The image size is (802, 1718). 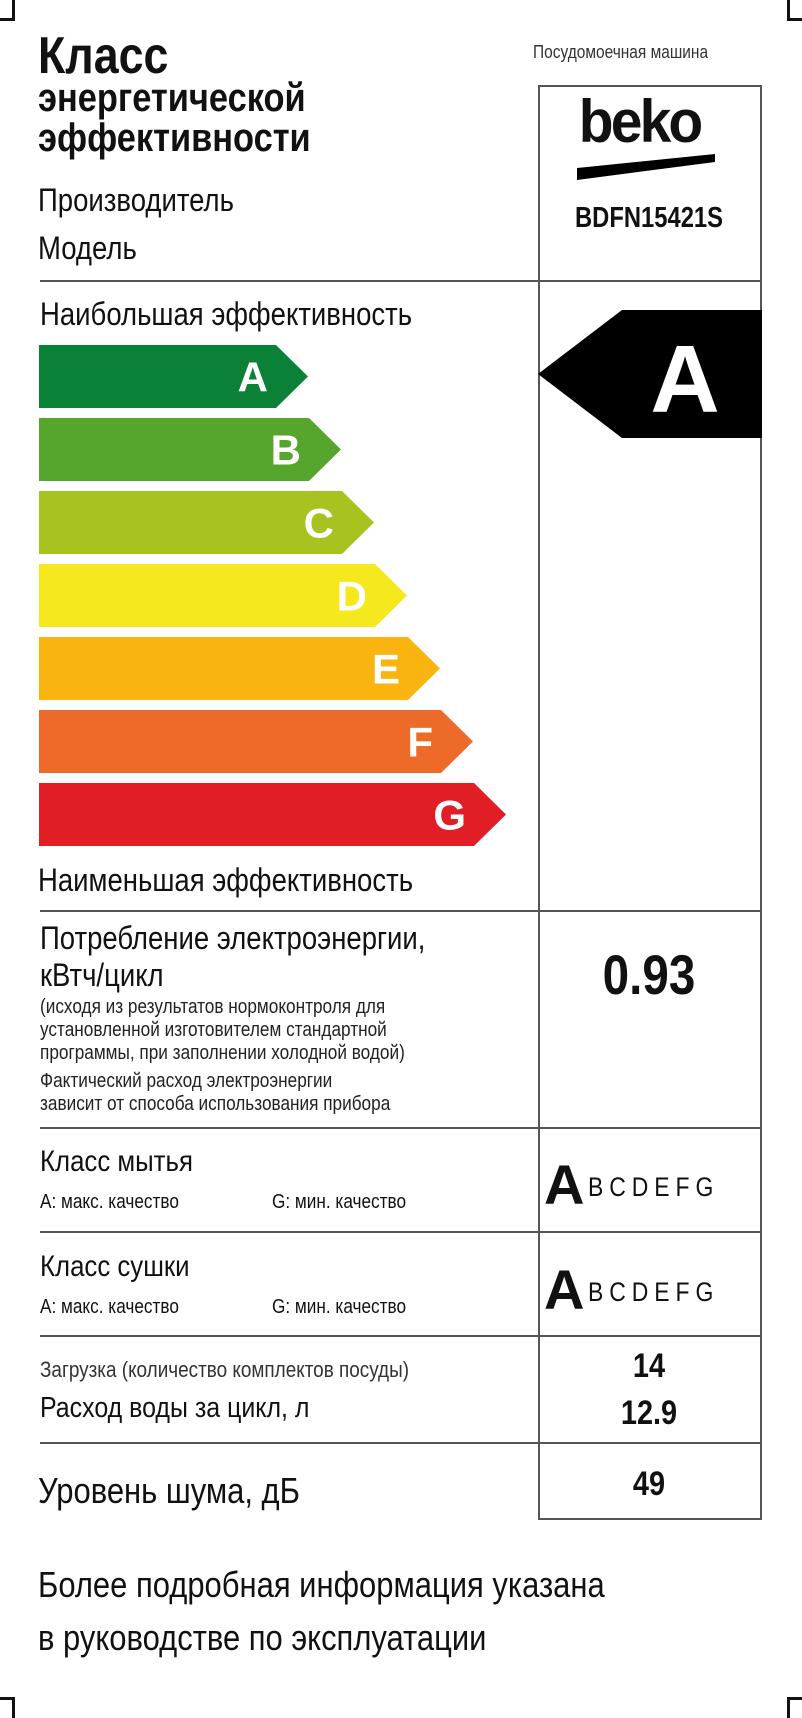 What do you see at coordinates (321, 1584) in the screenshot?
I see `footer-line-1: Более подробная информация указана` at bounding box center [321, 1584].